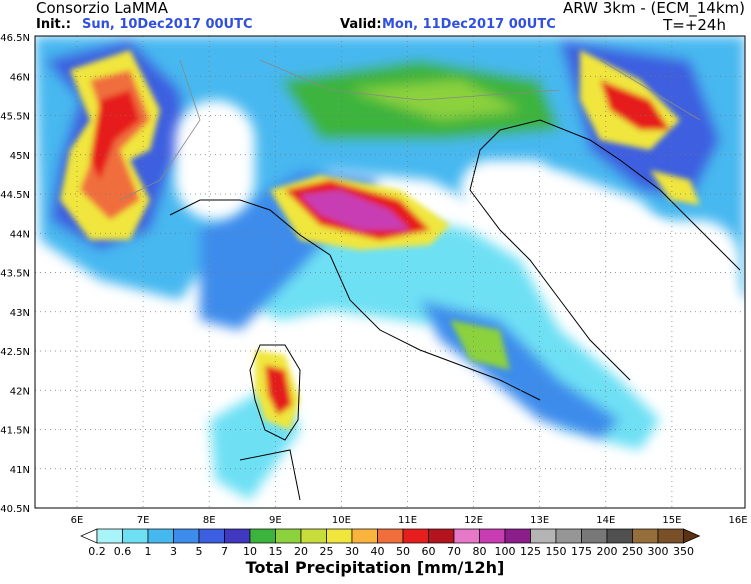 The height and width of the screenshot is (584, 751). What do you see at coordinates (20, 77) in the screenshot?
I see `lat-label: 46N` at bounding box center [20, 77].